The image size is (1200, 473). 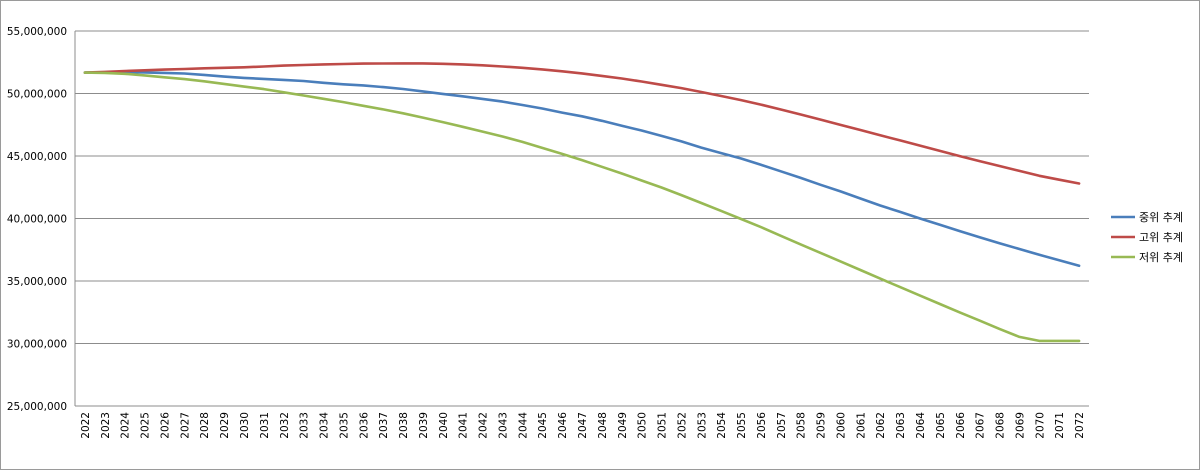 I want to click on x-tick-label: 2071, so click(x=1060, y=425).